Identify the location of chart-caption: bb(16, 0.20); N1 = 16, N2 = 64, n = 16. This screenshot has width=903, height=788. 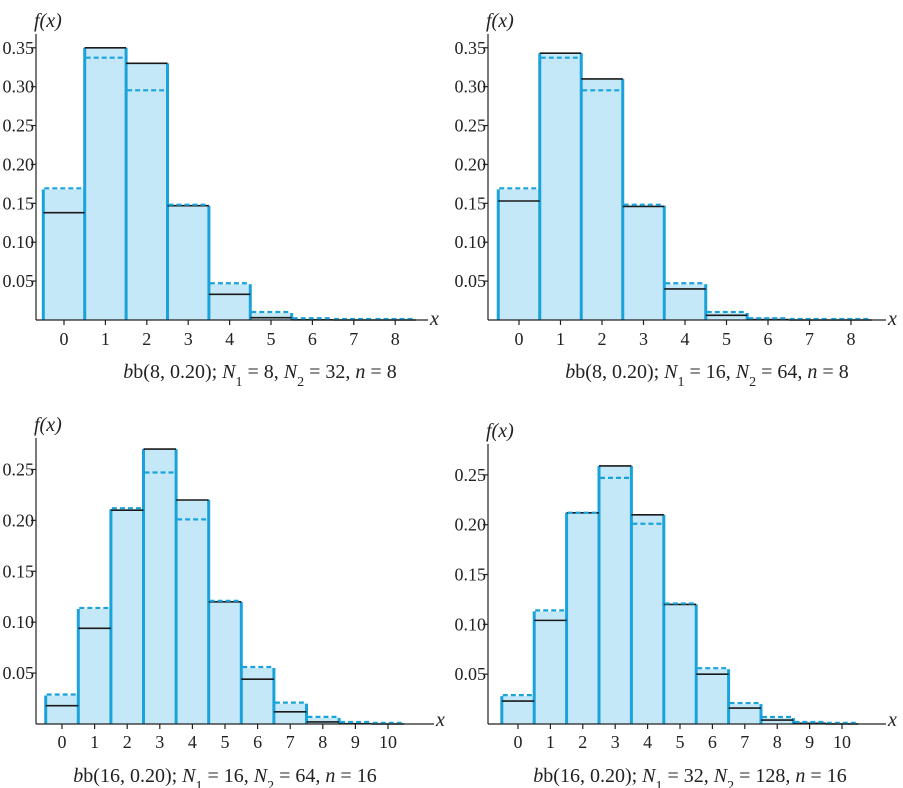
(224, 776).